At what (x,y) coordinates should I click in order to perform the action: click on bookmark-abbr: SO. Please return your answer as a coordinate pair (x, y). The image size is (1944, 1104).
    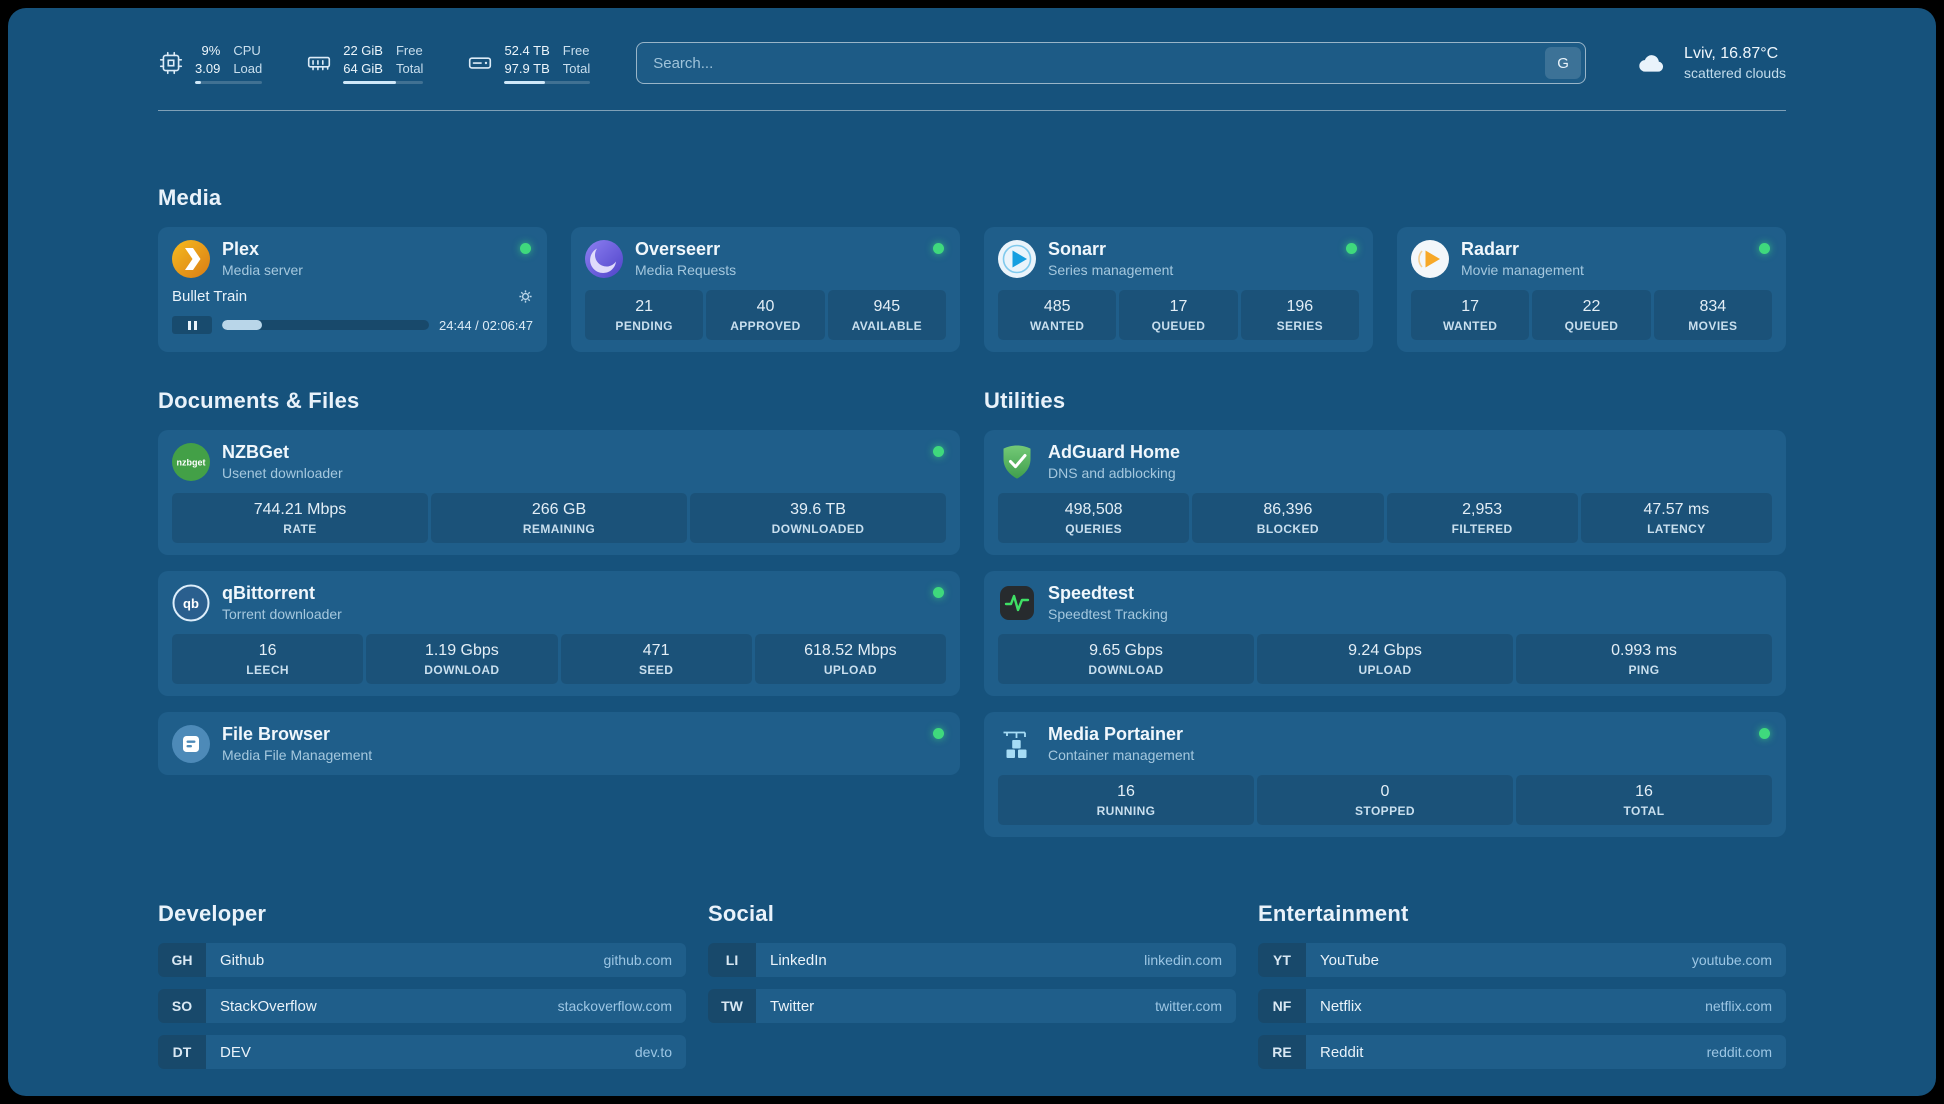
    Looking at the image, I should click on (182, 1006).